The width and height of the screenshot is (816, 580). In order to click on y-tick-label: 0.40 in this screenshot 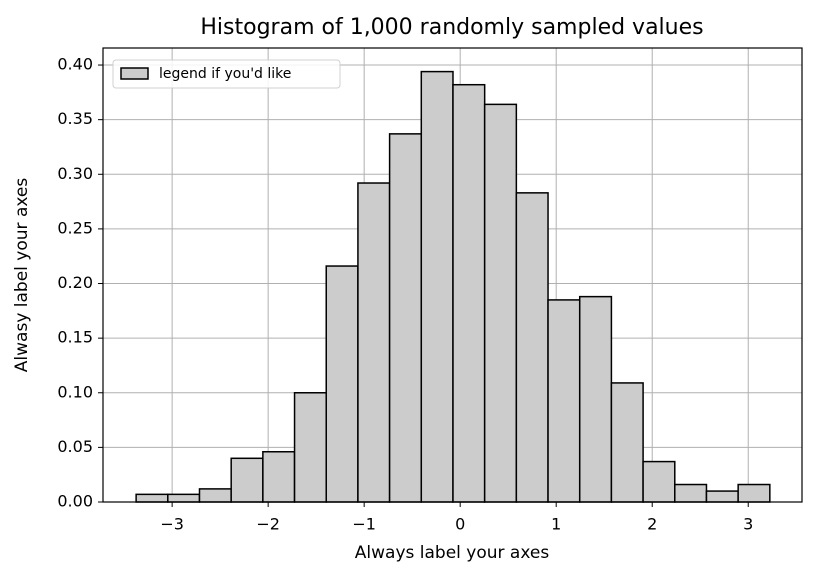, I will do `click(75, 64)`.